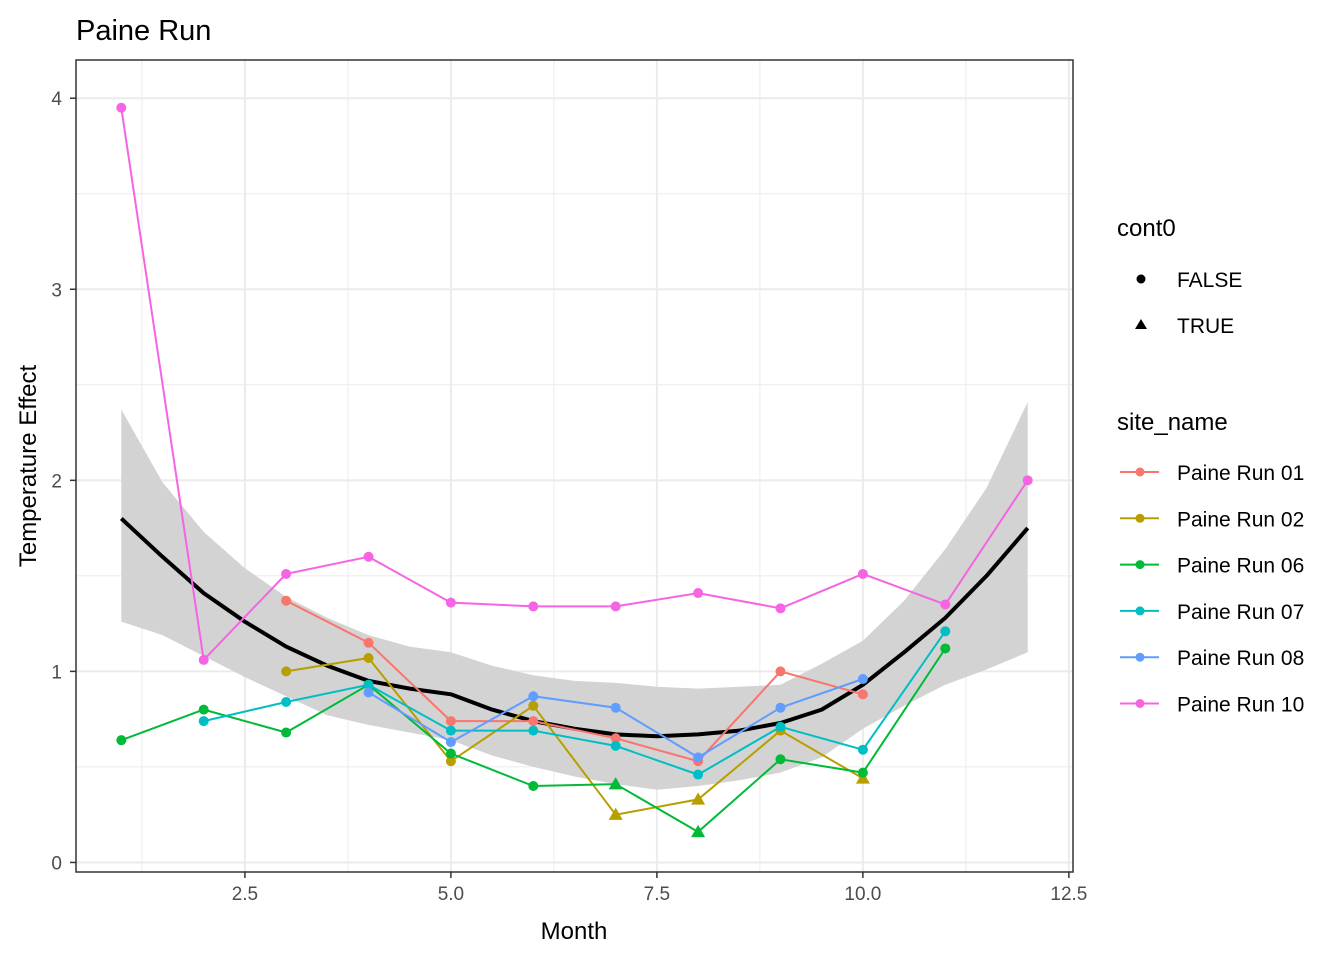 Image resolution: width=1344 pixels, height=960 pixels. Describe the element at coordinates (56, 672) in the screenshot. I see `y-tick-label: 1` at that location.